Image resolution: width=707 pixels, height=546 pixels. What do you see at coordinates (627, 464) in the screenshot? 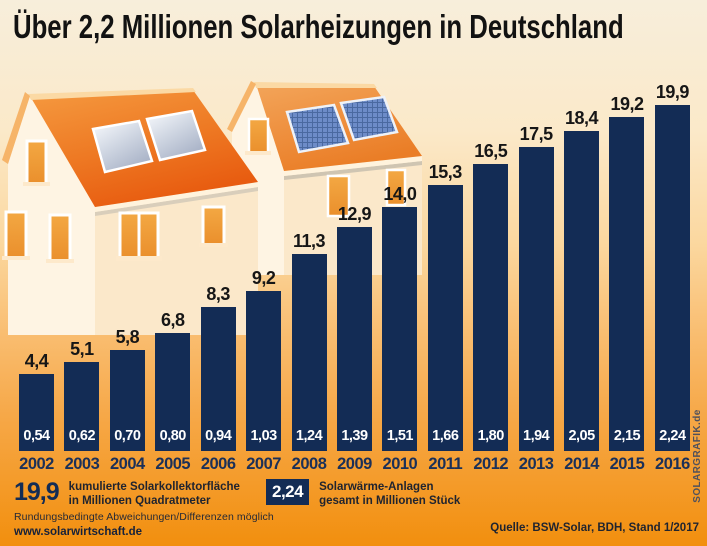
I see `year-label: 2015` at bounding box center [627, 464].